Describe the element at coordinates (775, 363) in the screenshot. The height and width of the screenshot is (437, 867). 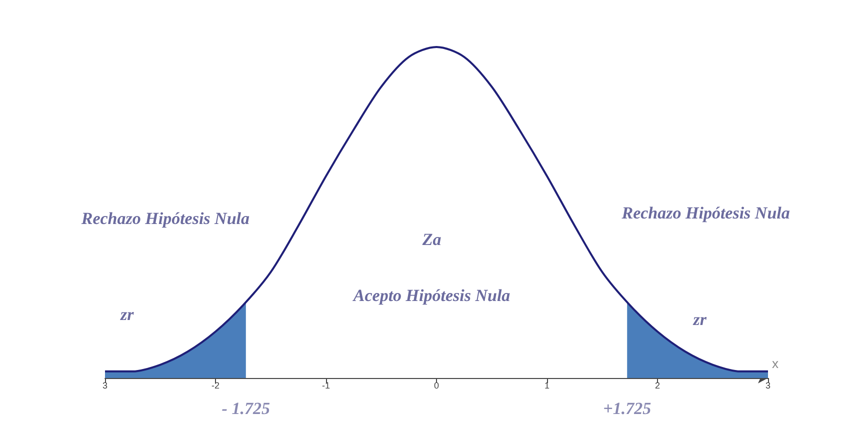
I see `x-axis-title: x` at that location.